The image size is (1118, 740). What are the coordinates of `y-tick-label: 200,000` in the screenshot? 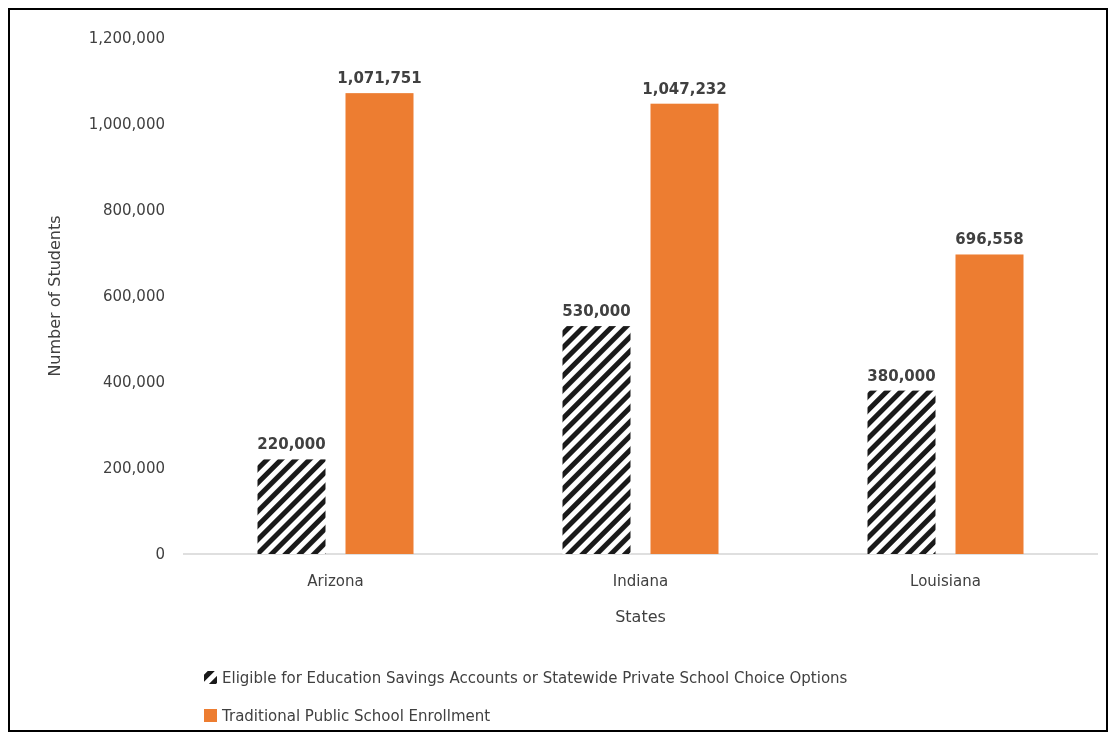 It's located at (133, 468).